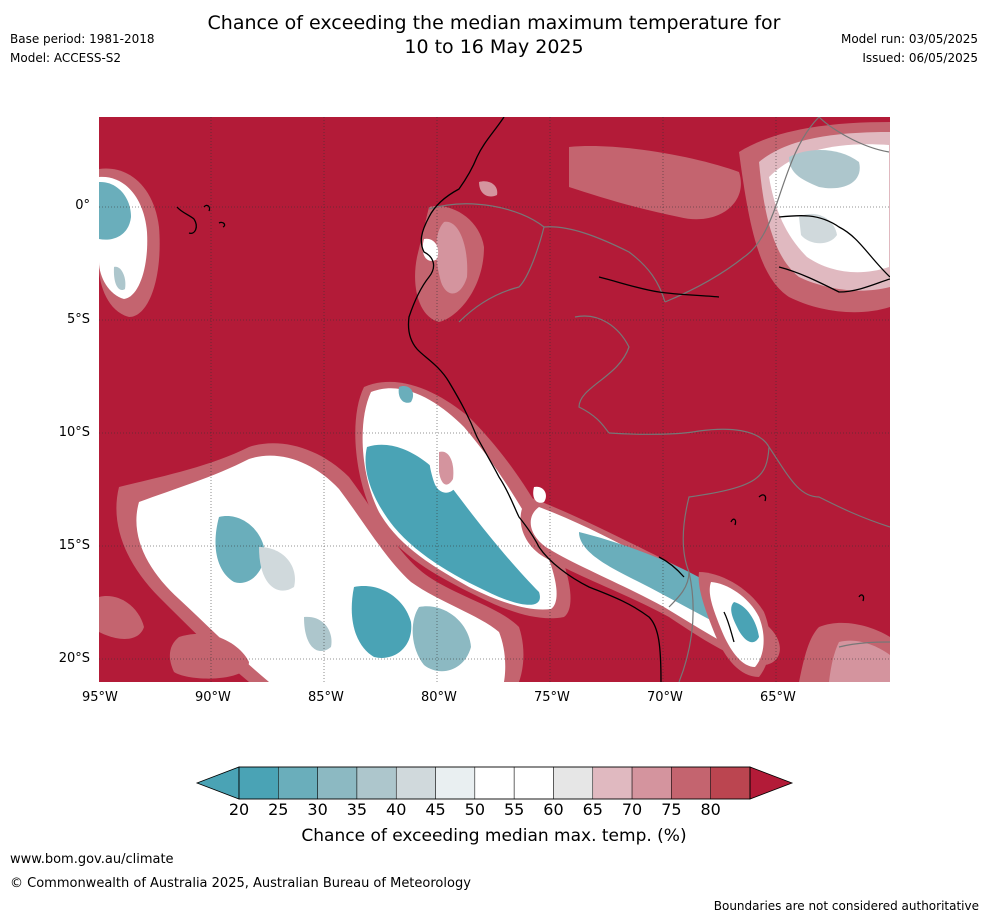 This screenshot has width=988, height=919. Describe the element at coordinates (82, 39) in the screenshot. I see `base-period-text: Base period: 1981-2018` at that location.